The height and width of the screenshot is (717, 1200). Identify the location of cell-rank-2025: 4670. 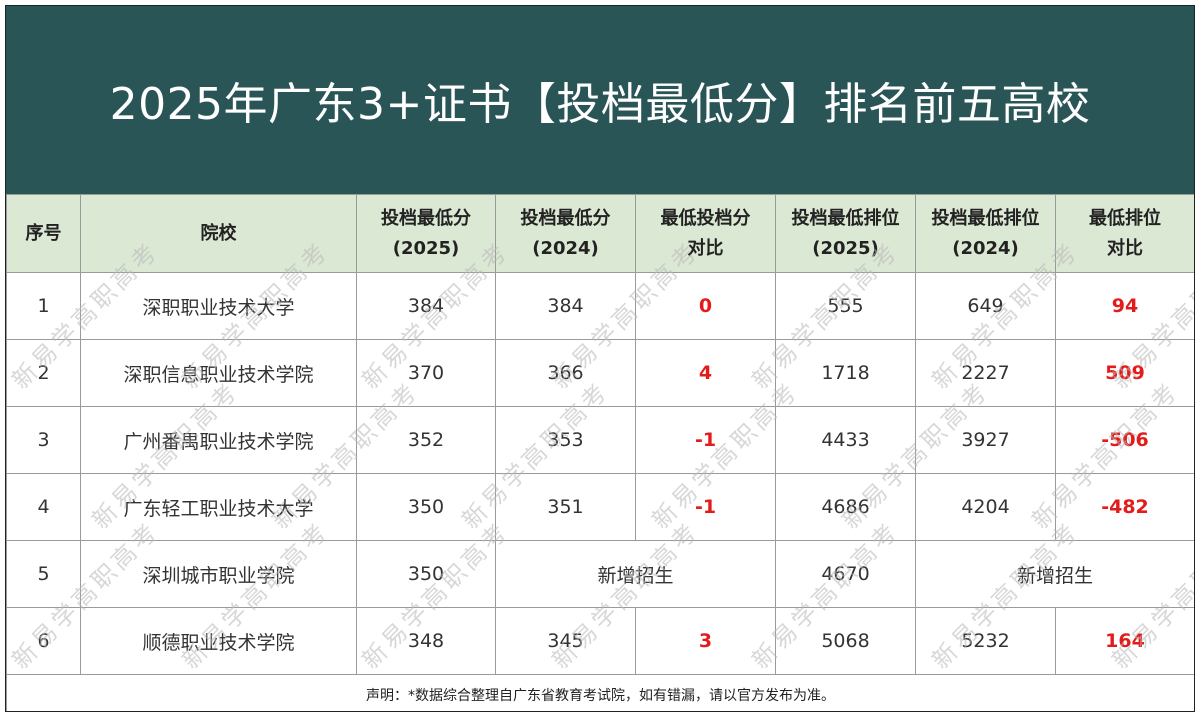
(845, 574).